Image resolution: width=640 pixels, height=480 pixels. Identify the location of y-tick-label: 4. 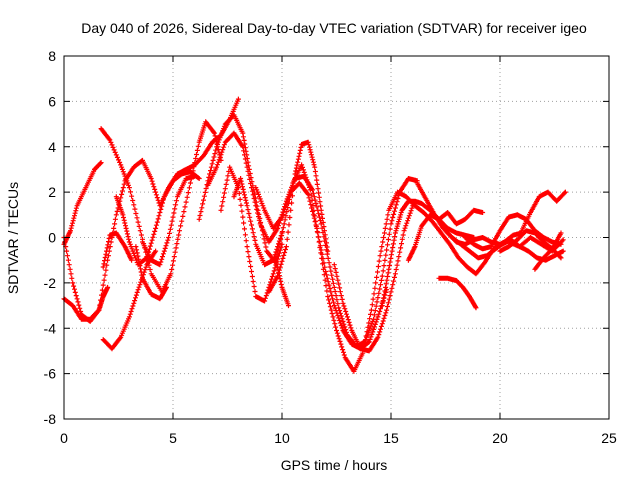
(52, 147).